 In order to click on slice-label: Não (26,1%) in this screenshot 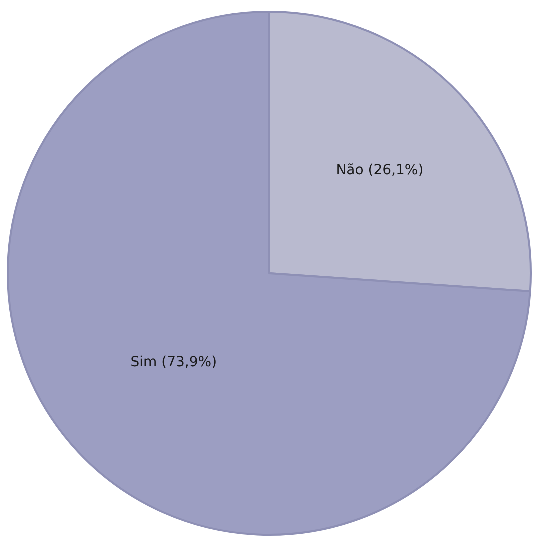, I will do `click(380, 170)`.